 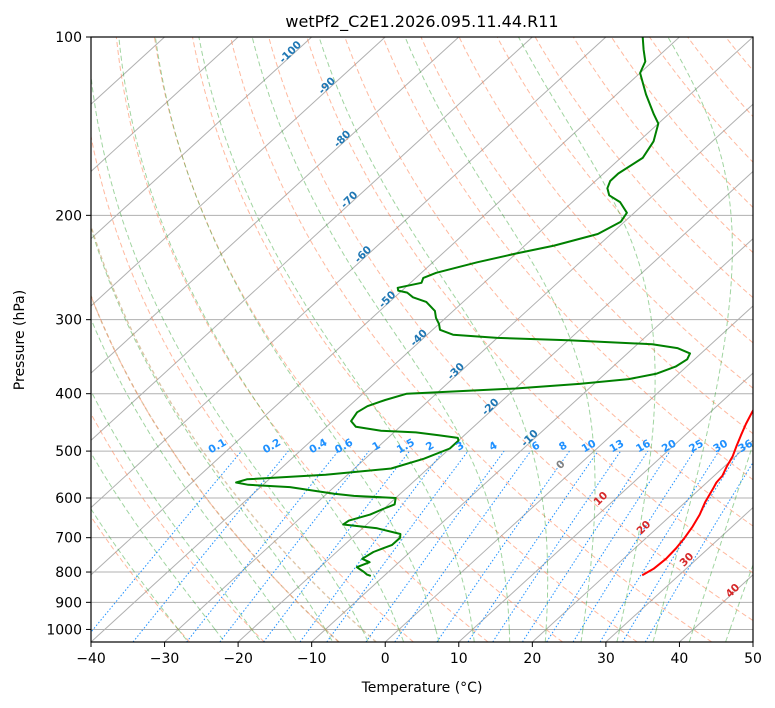 I want to click on isotherm-label: -100, so click(x=290, y=52).